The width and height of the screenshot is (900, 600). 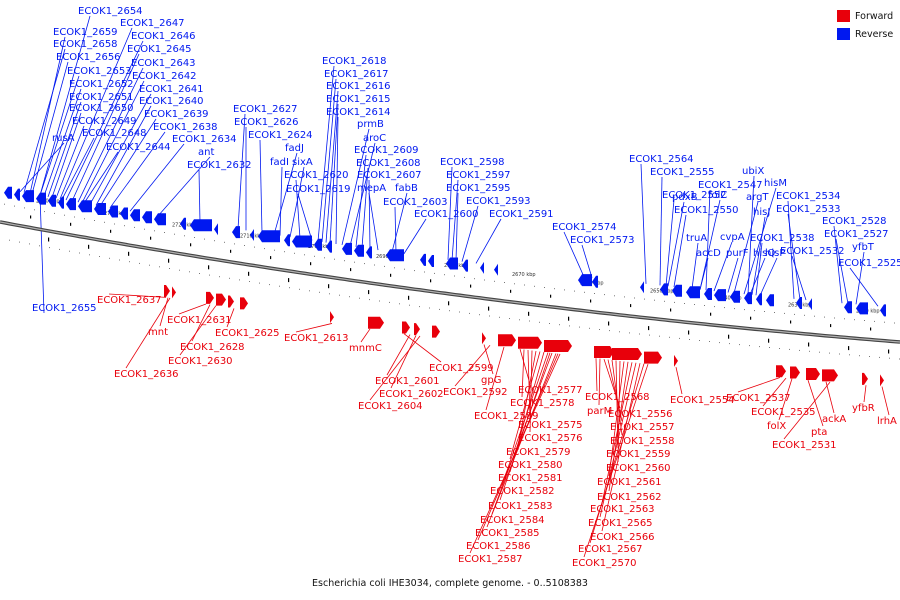 I want to click on gene-label: ECOK1_2644, so click(x=138, y=147).